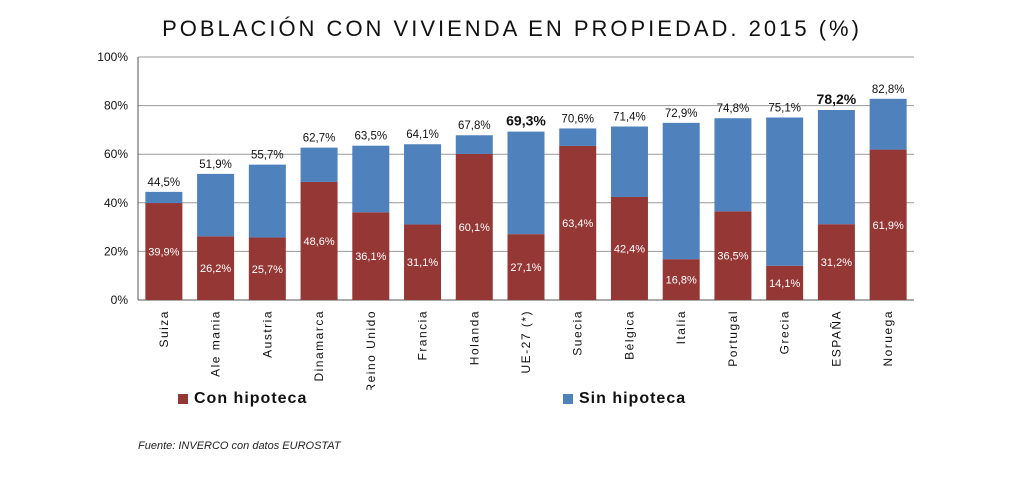 The image size is (1024, 480). What do you see at coordinates (371, 350) in the screenshot?
I see `category-label: Reino Unido` at bounding box center [371, 350].